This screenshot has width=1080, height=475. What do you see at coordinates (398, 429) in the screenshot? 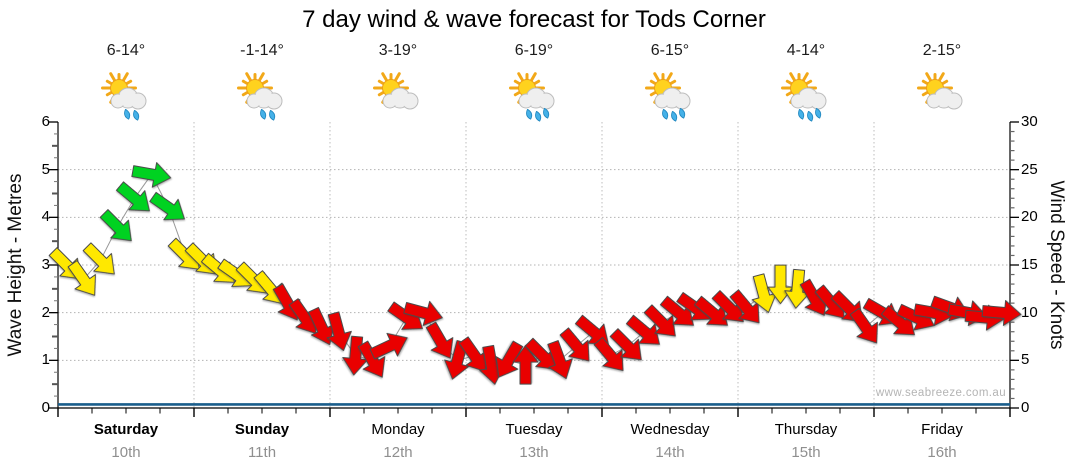
I see `day-name-label: Monday` at bounding box center [398, 429].